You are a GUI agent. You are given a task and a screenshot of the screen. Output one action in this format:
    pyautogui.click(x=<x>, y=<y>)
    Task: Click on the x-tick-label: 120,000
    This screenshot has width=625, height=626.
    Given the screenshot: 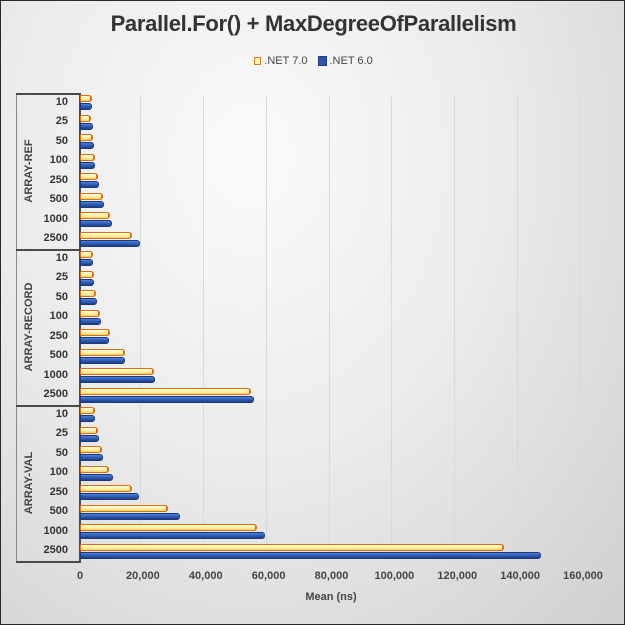 What is the action you would take?
    pyautogui.click(x=457, y=576)
    